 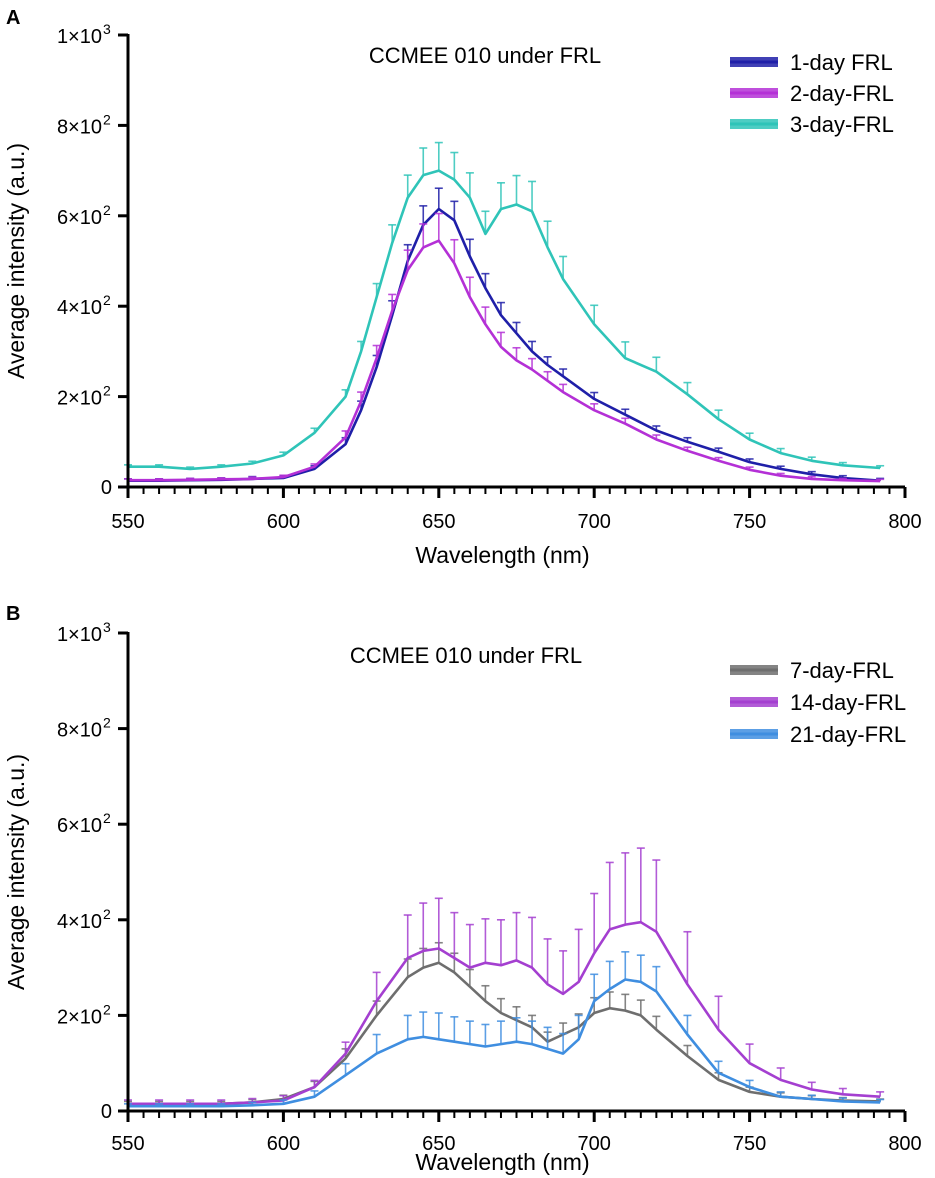 I want to click on series-7-day-frl, so click(x=504, y=1023).